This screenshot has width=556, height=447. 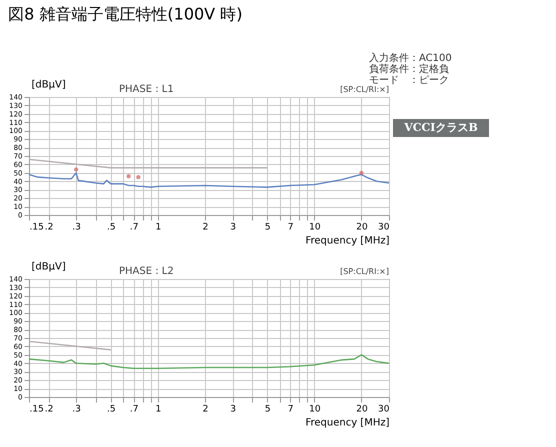 What do you see at coordinates (440, 127) in the screenshot?
I see `text: VCCIクラスB` at bounding box center [440, 127].